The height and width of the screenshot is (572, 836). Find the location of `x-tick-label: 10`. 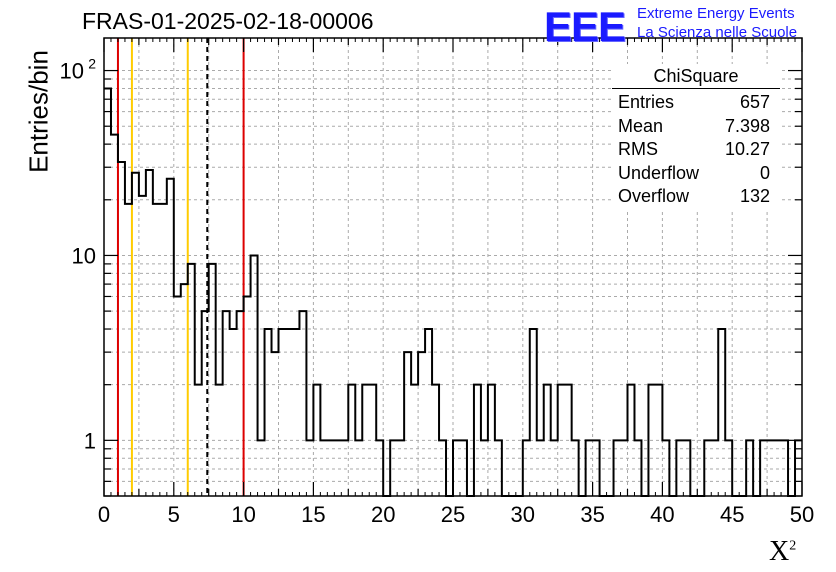

x-tick-label: 10 is located at coordinates (243, 514).